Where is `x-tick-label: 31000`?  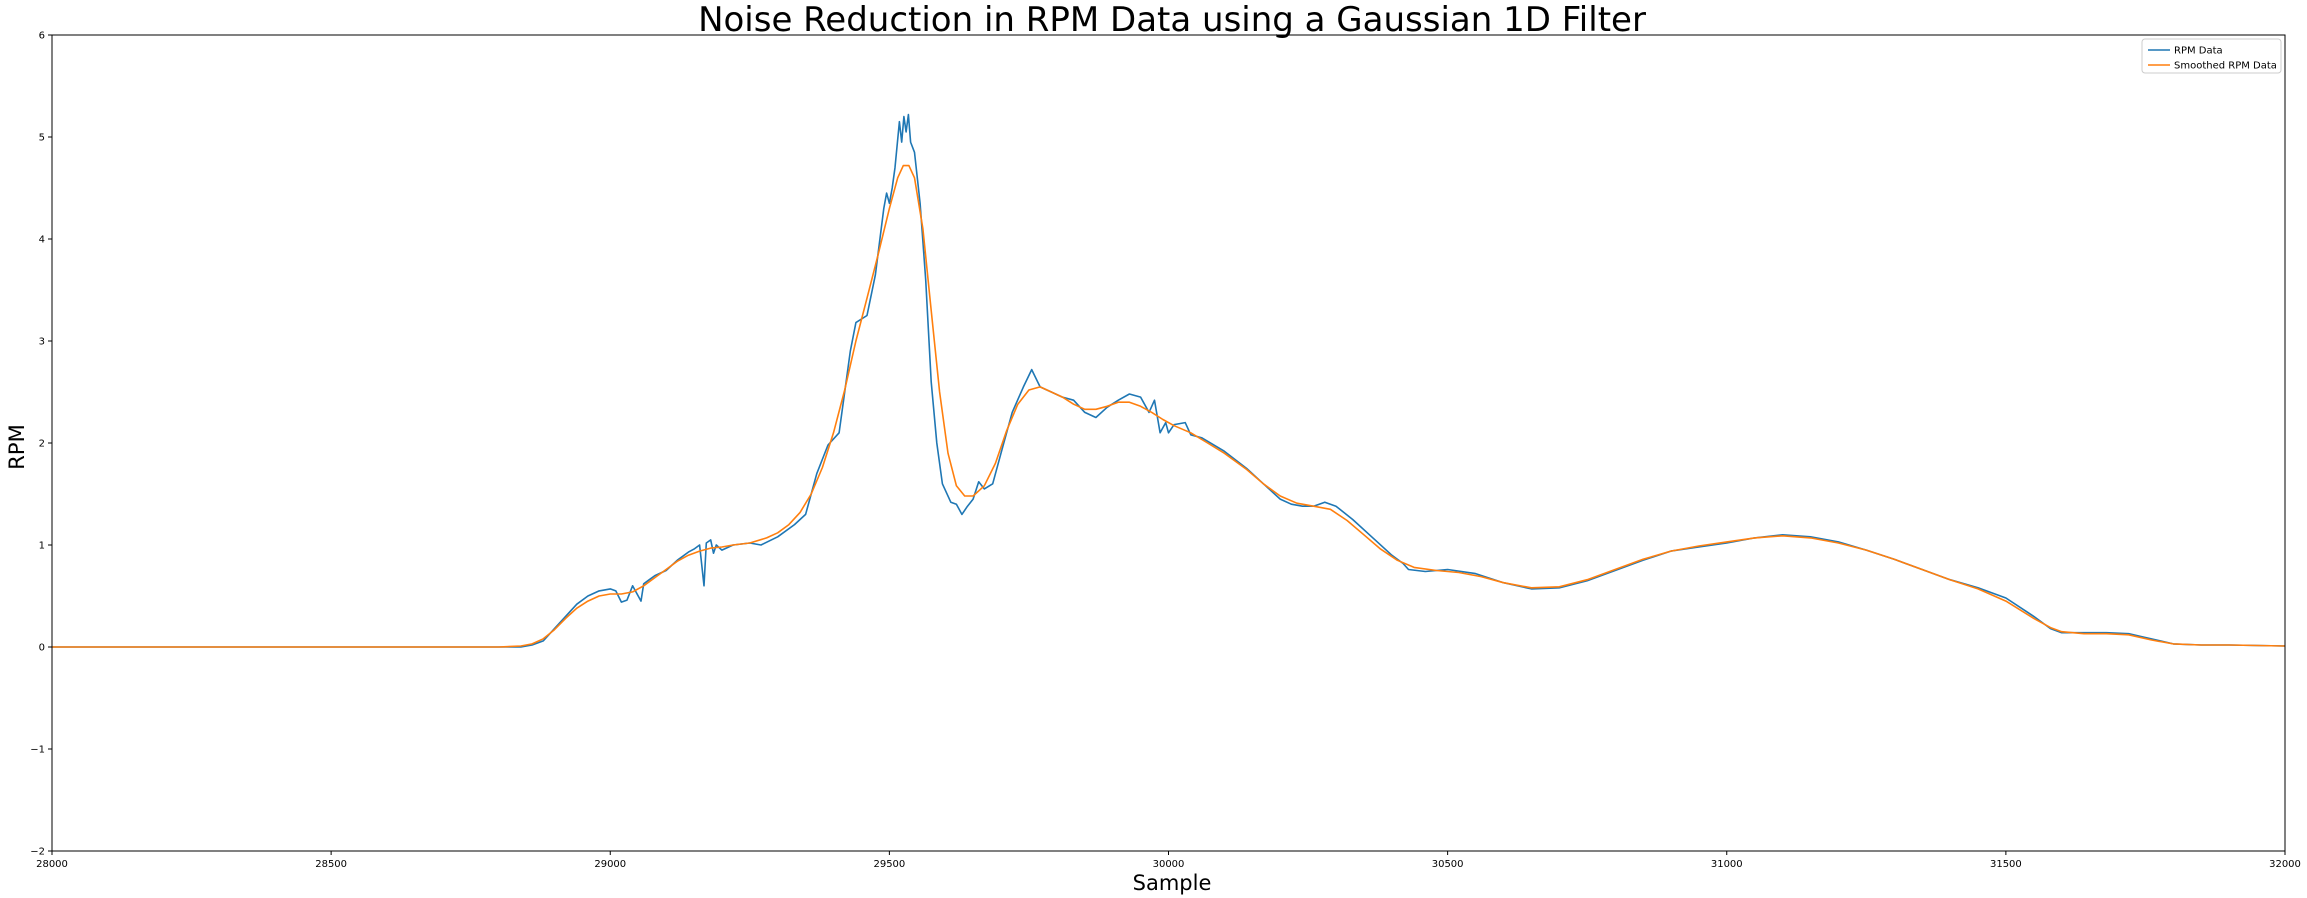 x-tick-label: 31000 is located at coordinates (1727, 864).